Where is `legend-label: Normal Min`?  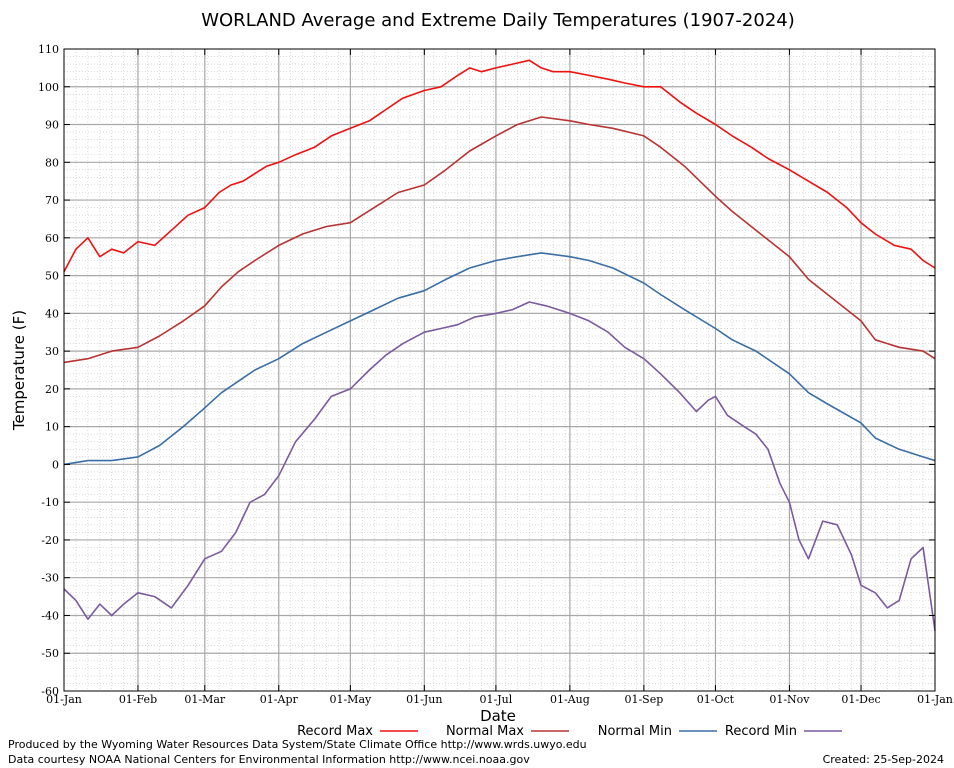 legend-label: Normal Min is located at coordinates (635, 731).